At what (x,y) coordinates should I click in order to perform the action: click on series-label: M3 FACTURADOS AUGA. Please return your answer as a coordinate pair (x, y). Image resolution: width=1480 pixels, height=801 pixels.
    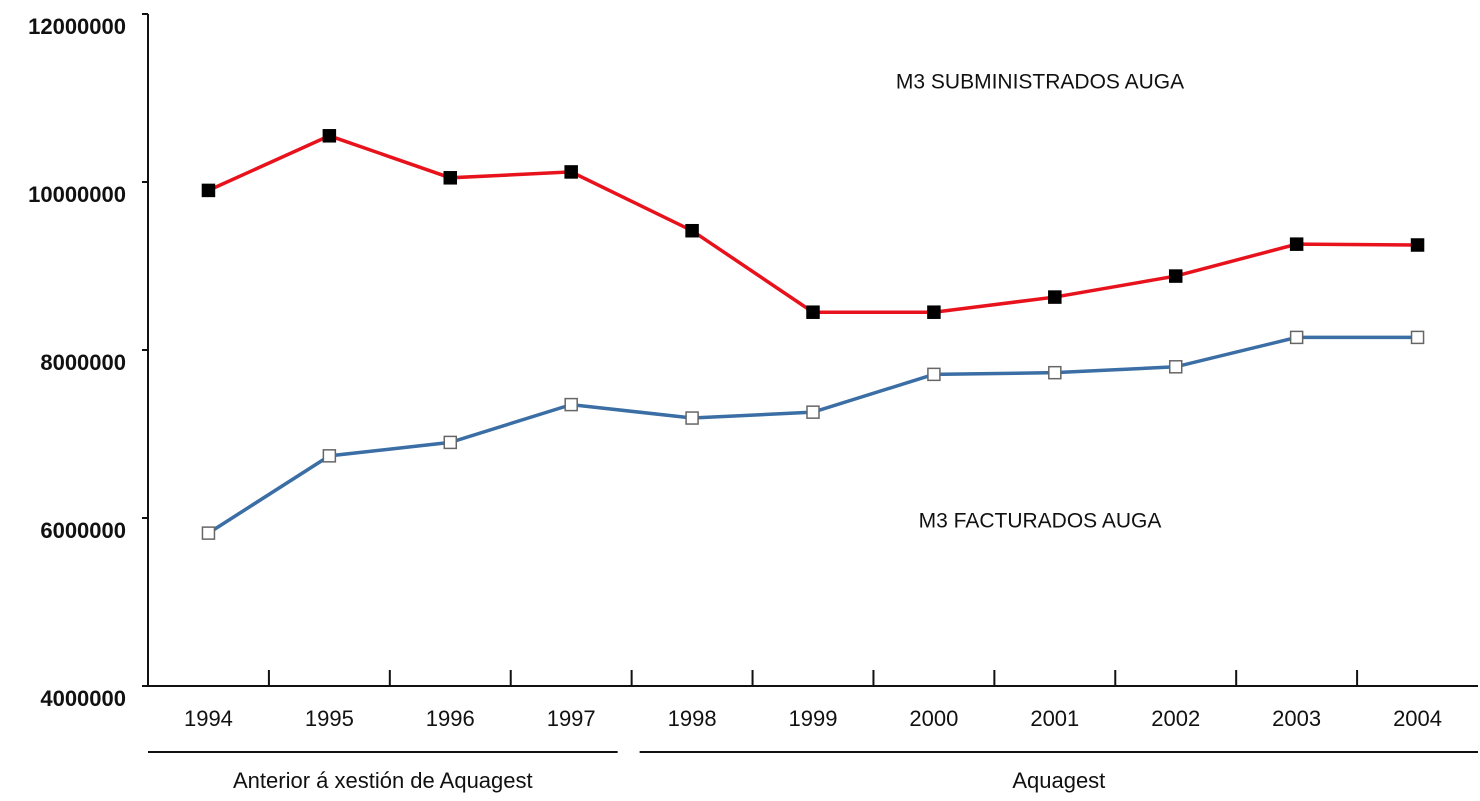
    Looking at the image, I should click on (1040, 521).